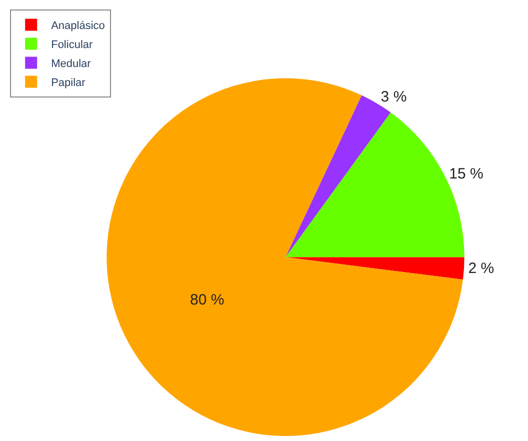 The height and width of the screenshot is (441, 528). Describe the element at coordinates (71, 64) in the screenshot. I see `legend-label: Medular` at that location.